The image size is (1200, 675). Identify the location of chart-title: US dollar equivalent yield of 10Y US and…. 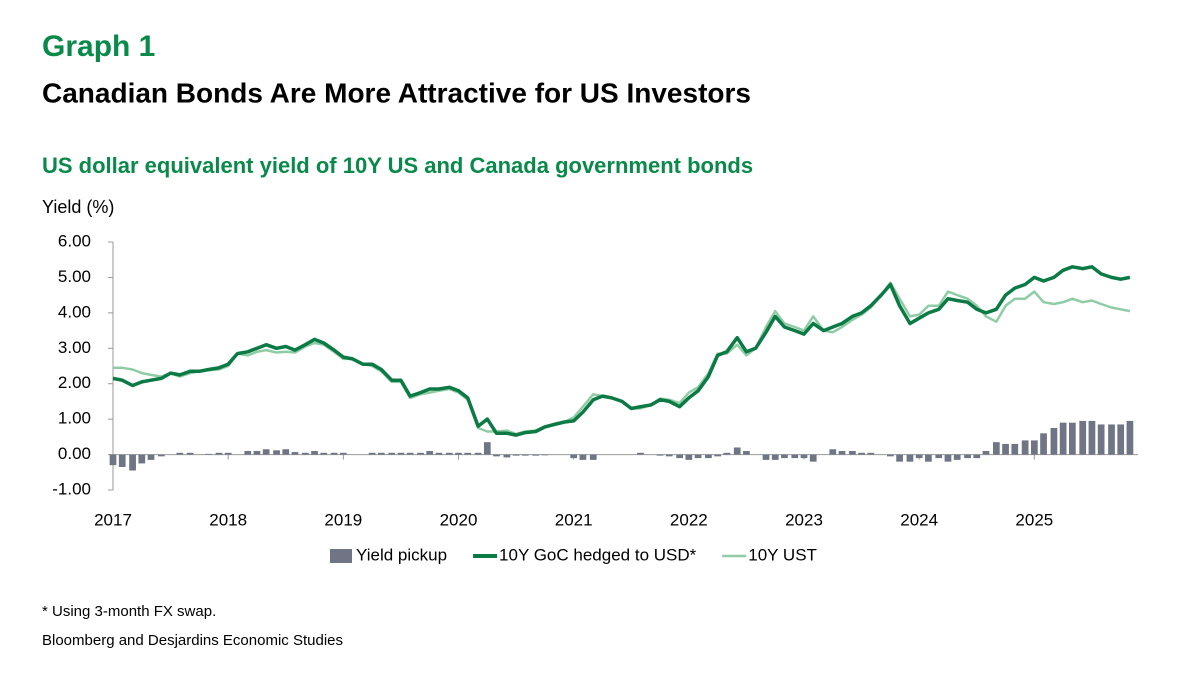
(397, 165).